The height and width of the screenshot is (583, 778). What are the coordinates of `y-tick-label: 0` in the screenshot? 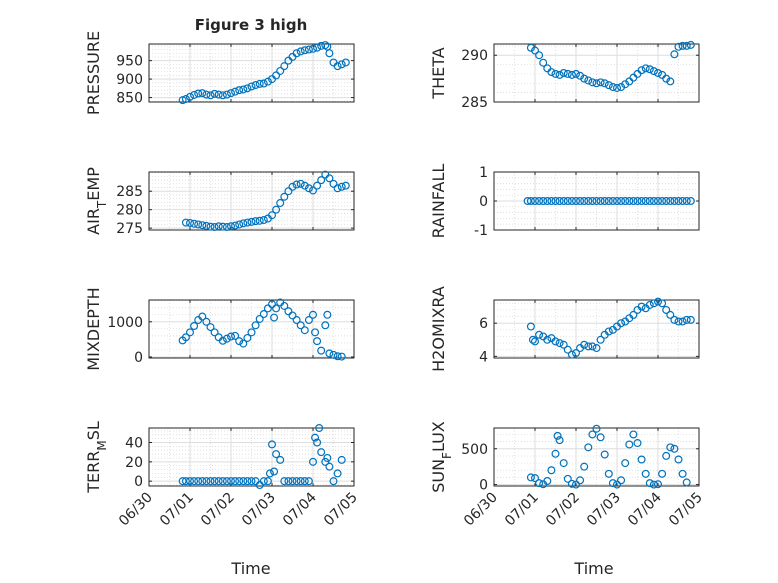 It's located at (138, 358).